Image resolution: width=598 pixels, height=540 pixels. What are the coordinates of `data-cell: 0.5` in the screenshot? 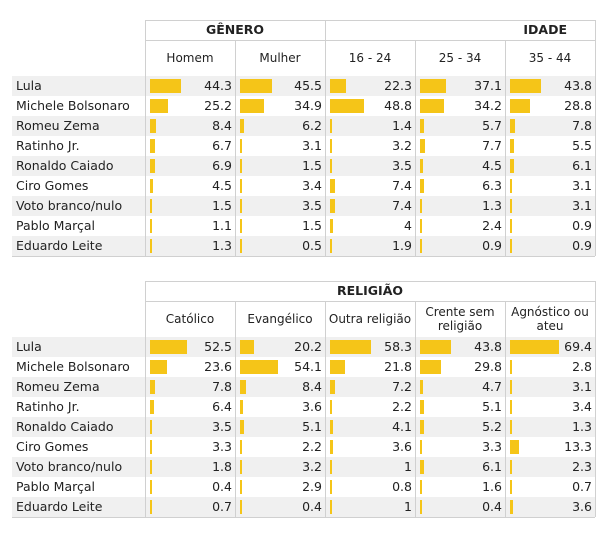 It's located at (280, 246).